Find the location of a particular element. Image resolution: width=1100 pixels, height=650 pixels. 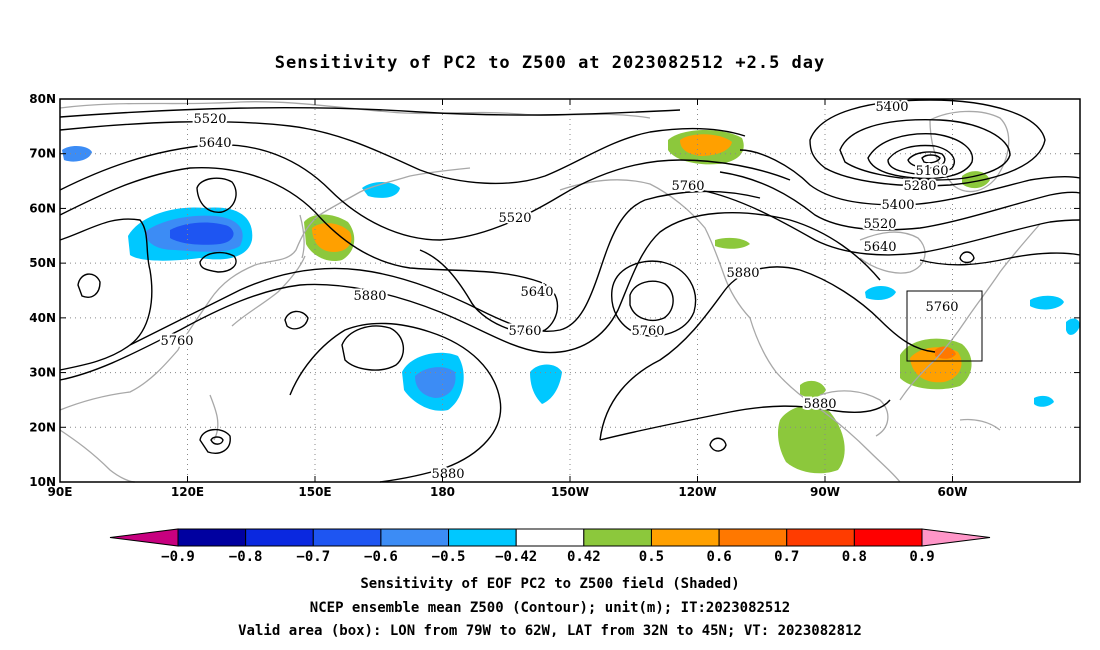

lon-tick-label: 90E is located at coordinates (60, 492).